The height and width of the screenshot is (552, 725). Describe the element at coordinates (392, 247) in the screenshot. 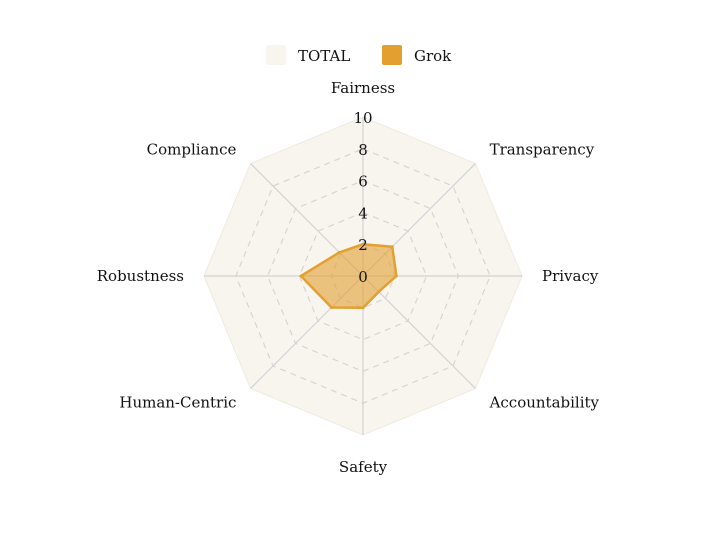

I see `grok-point-transparency` at that location.